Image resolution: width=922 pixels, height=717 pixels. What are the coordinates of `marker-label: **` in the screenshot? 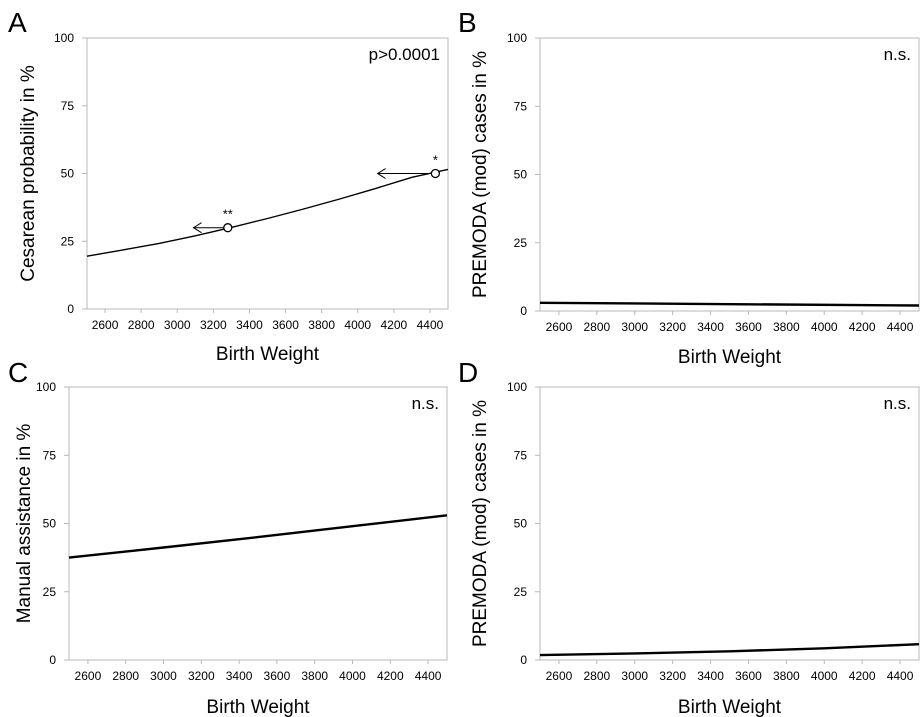 It's located at (228, 214).